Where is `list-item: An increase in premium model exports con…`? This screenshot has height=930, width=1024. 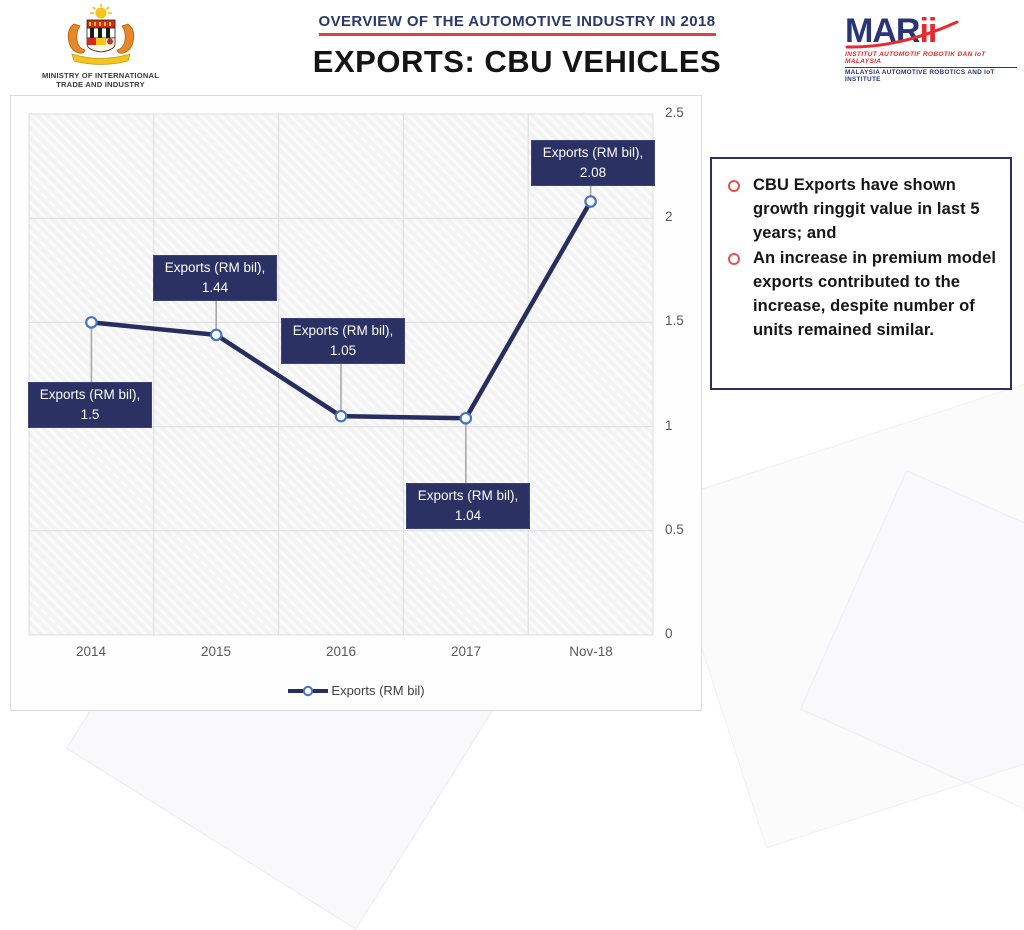 list-item: An increase in premium model exports con… is located at coordinates (860, 294).